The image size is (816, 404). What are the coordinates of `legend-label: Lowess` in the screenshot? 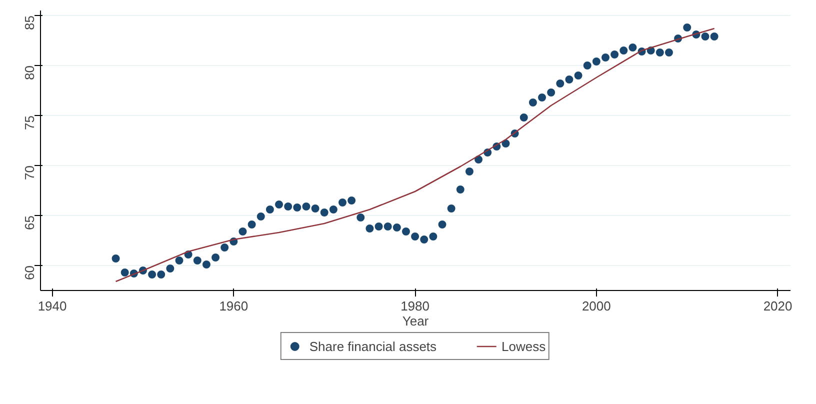 It's located at (524, 346).